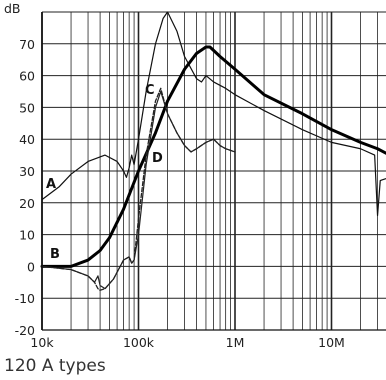 Image resolution: width=386 pixels, height=380 pixels. I want to click on y-tick-label: -20, so click(25, 330).